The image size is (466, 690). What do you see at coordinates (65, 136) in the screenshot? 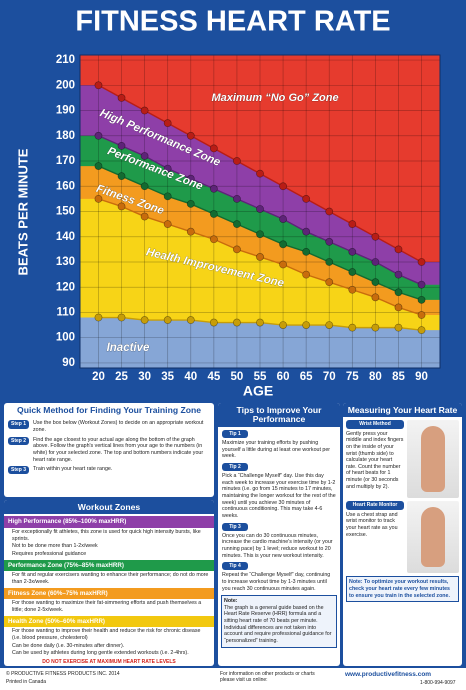
I see `y-tick-label: 180` at bounding box center [65, 136].